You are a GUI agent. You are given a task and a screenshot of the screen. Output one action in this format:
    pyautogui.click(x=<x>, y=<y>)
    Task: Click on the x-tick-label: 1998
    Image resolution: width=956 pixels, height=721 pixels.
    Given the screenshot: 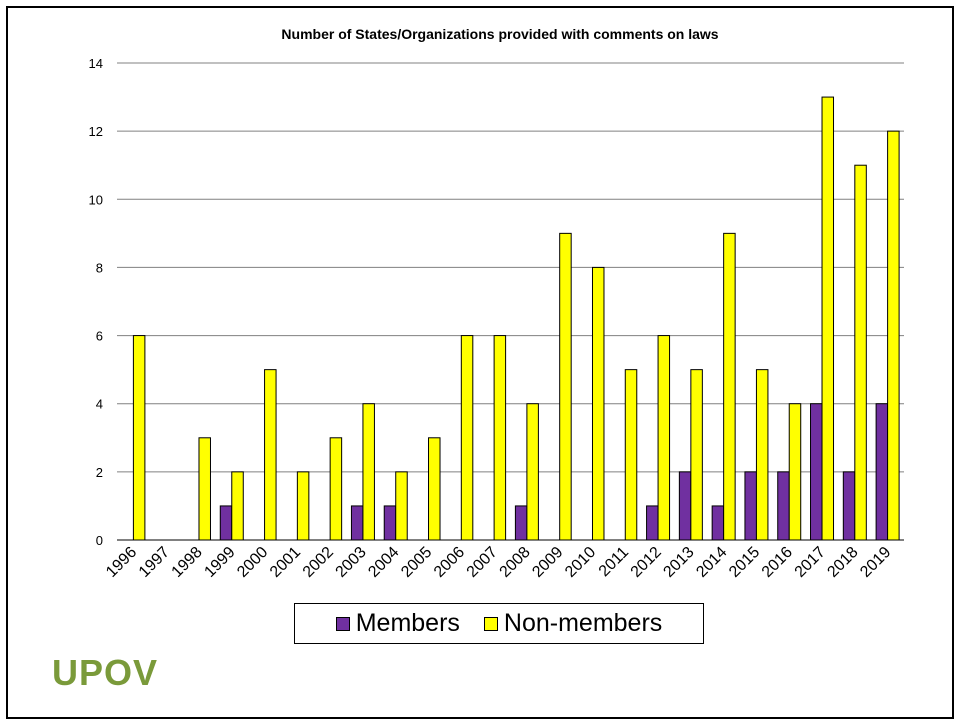 What is the action you would take?
    pyautogui.click(x=187, y=562)
    